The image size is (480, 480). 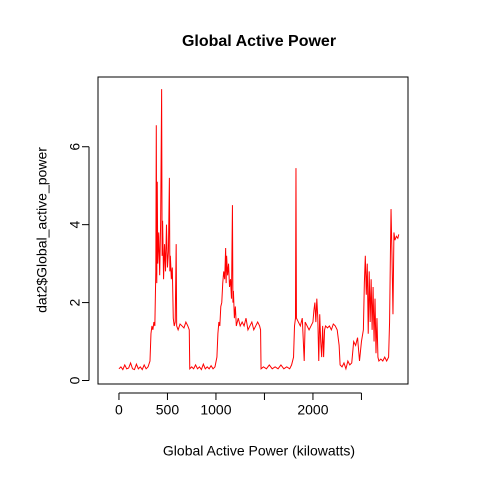 I want to click on x-tick-label: 500, so click(x=168, y=410).